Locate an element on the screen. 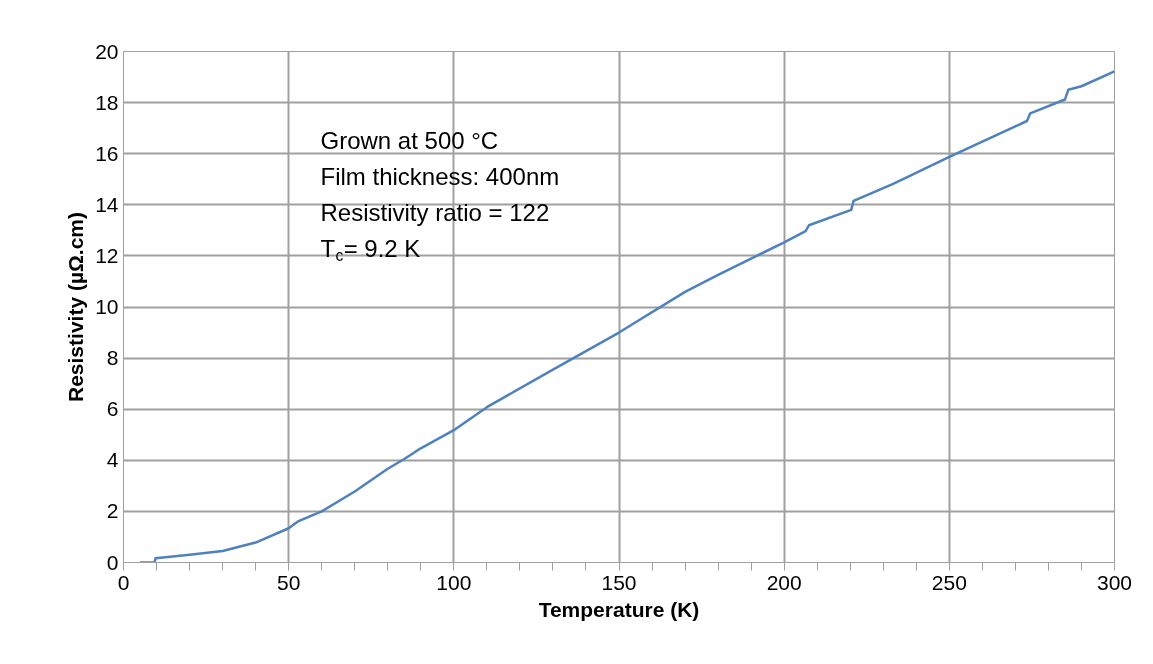 This screenshot has width=1153, height=664. y-tick-label: 16 is located at coordinates (107, 153).